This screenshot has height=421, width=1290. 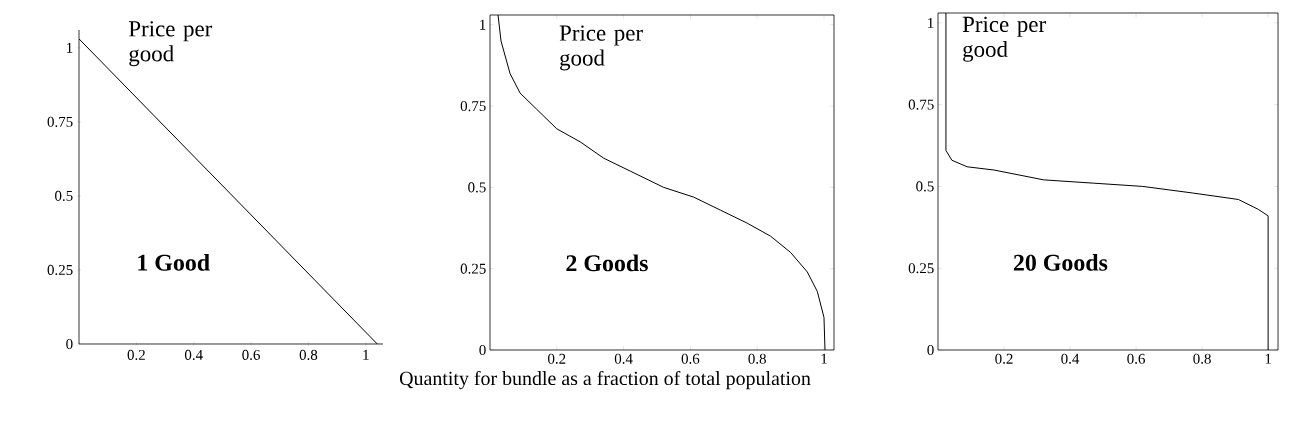 What do you see at coordinates (174, 262) in the screenshot?
I see `annotation: 1 Good` at bounding box center [174, 262].